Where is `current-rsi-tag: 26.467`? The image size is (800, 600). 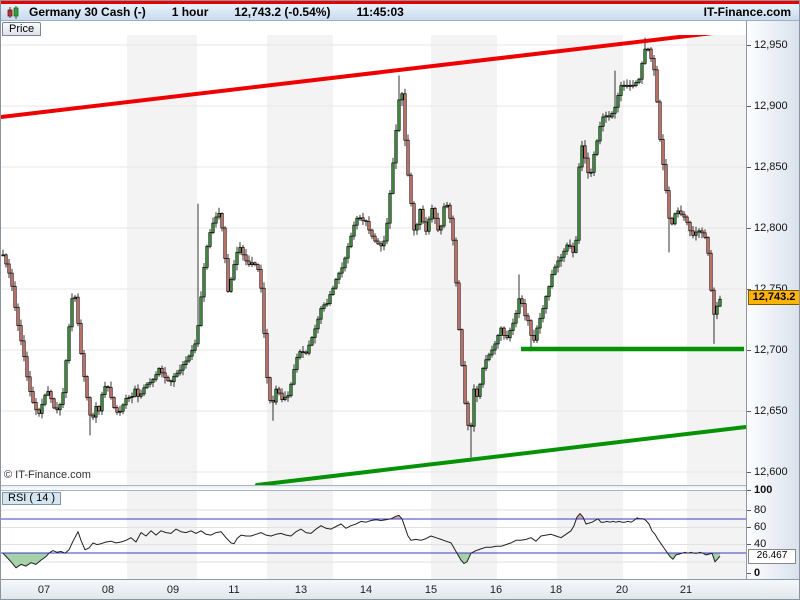
current-rsi-tag: 26.467 is located at coordinates (772, 556).